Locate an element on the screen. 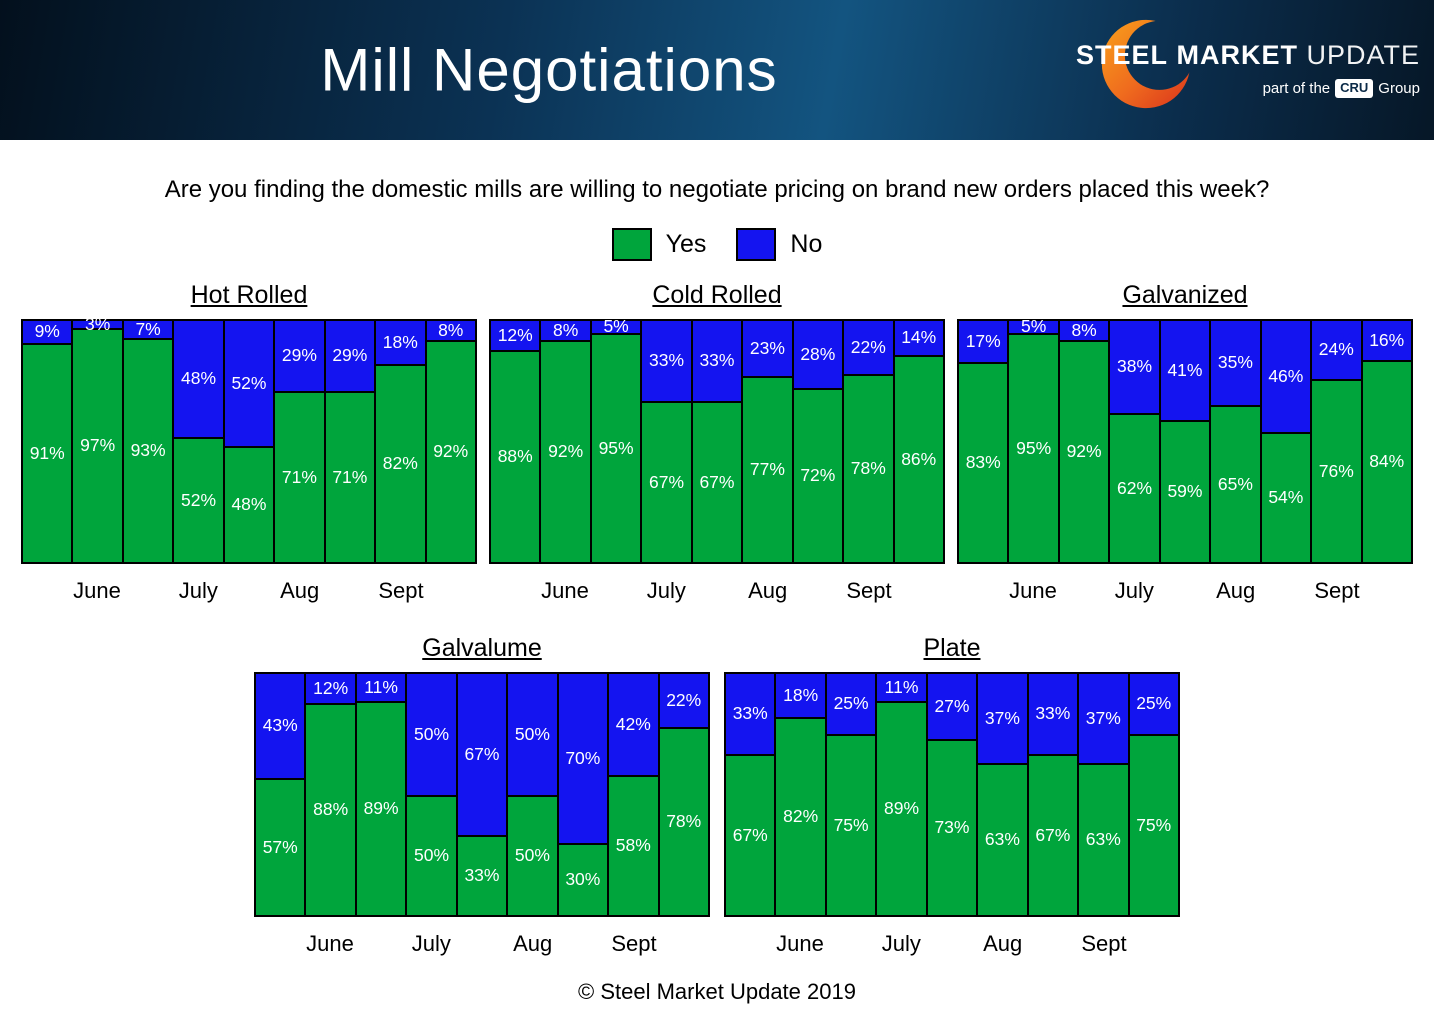  no-segment: 16% is located at coordinates (1386, 340).